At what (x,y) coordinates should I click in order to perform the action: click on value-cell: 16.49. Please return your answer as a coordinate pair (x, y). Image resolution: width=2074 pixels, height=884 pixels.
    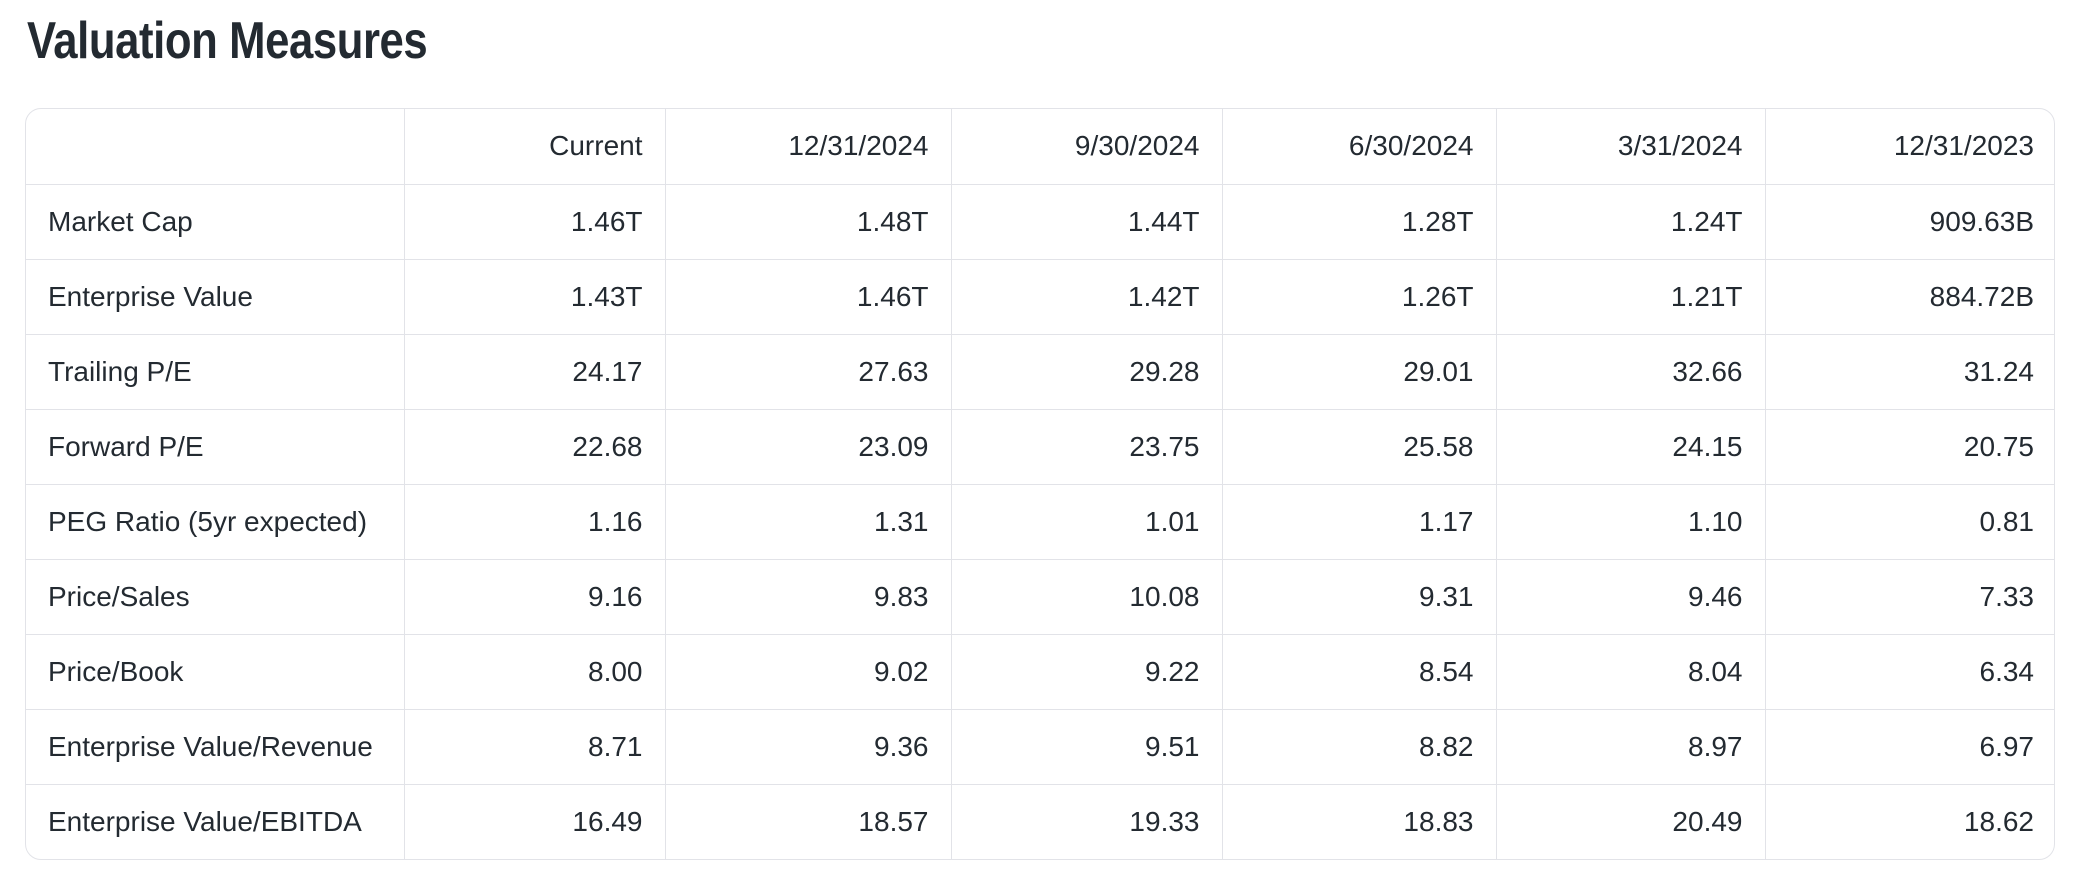
    Looking at the image, I should click on (534, 821).